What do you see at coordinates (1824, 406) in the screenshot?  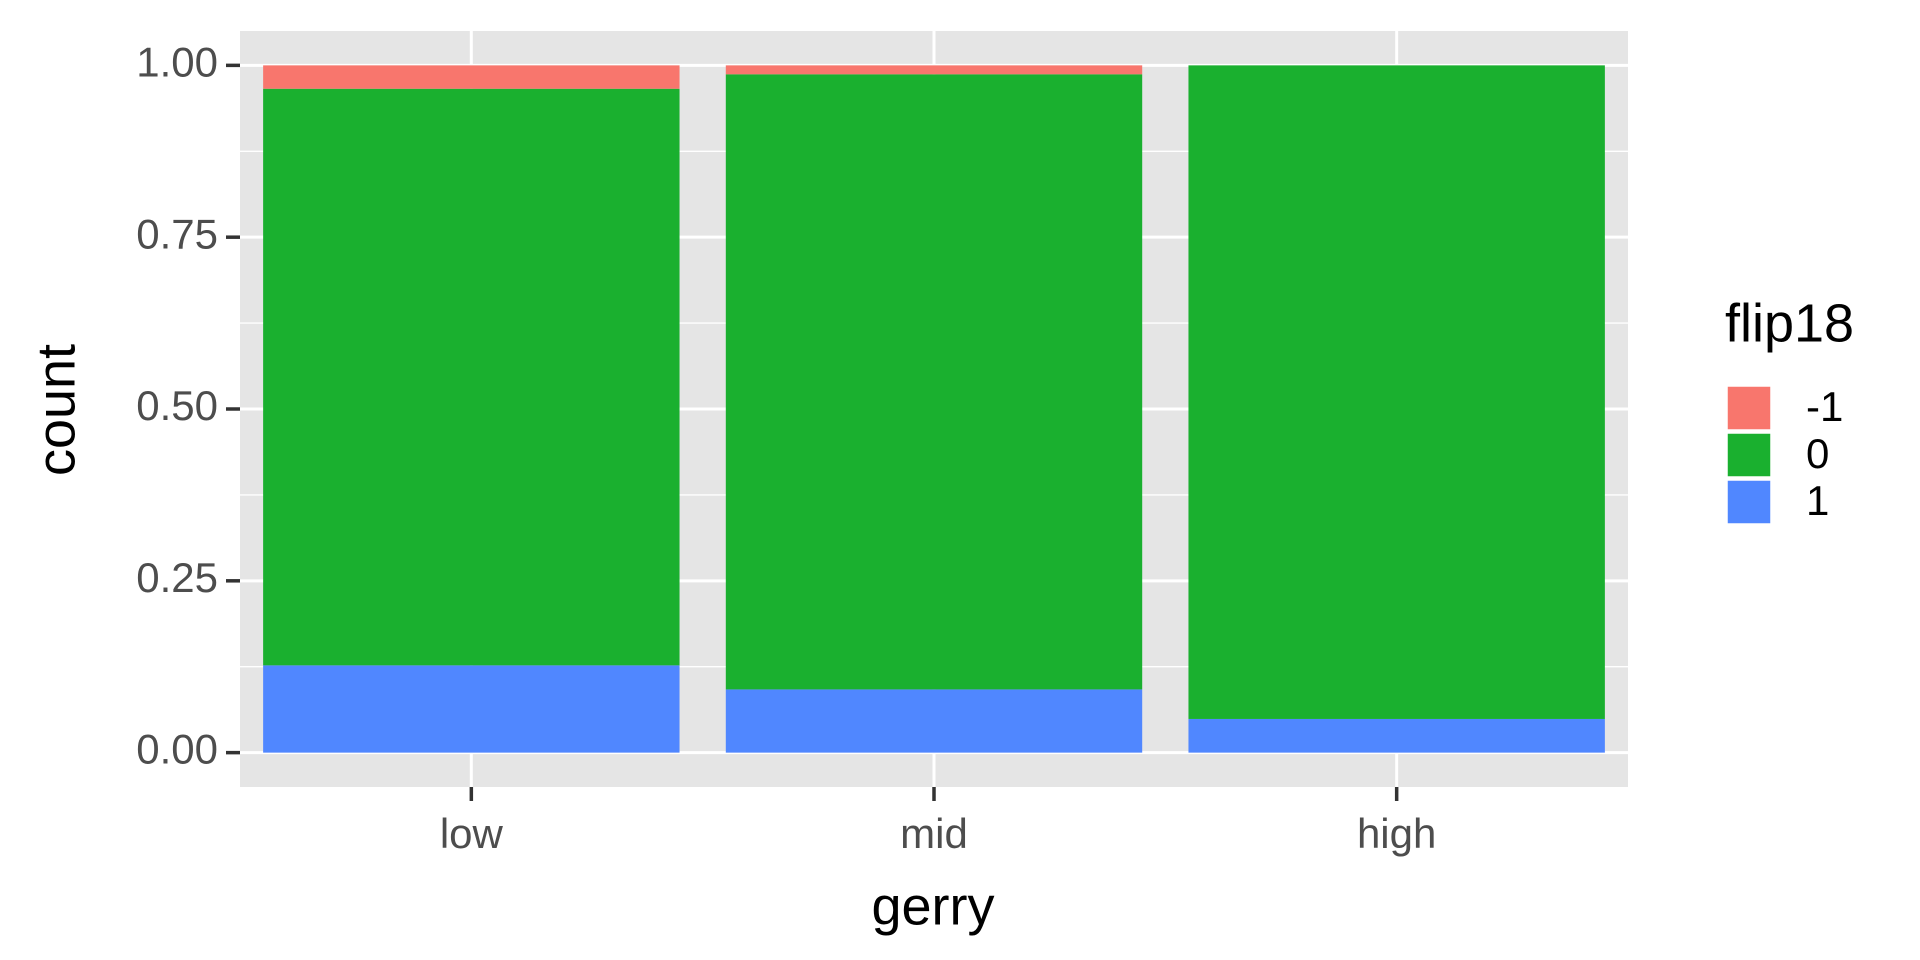 I see `legend-label: -1` at bounding box center [1824, 406].